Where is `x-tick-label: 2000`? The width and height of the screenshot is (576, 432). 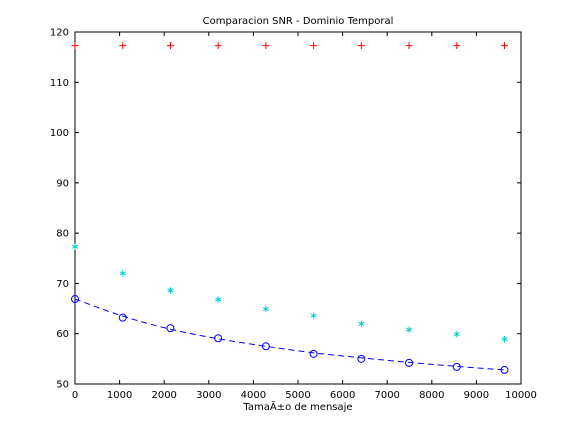 x-tick-label: 2000 is located at coordinates (163, 395).